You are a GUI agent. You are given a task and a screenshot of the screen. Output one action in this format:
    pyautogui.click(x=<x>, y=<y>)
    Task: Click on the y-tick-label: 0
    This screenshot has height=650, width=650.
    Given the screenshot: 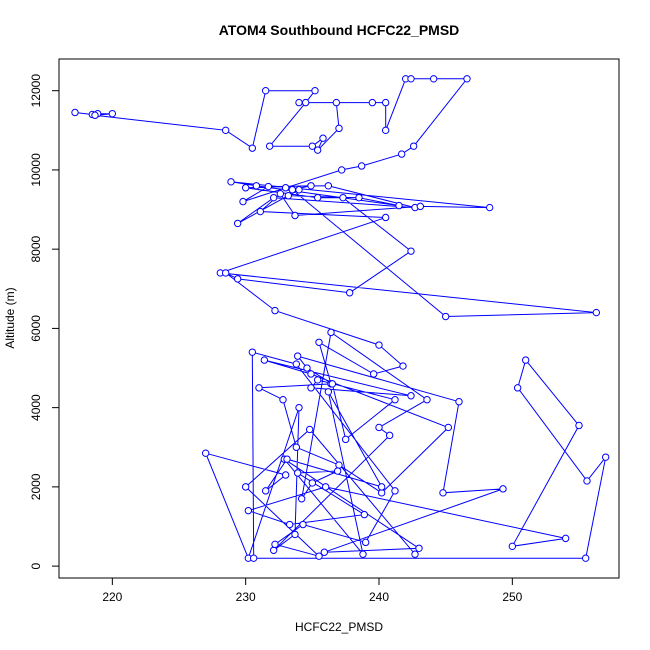 What is the action you would take?
    pyautogui.click(x=36, y=565)
    